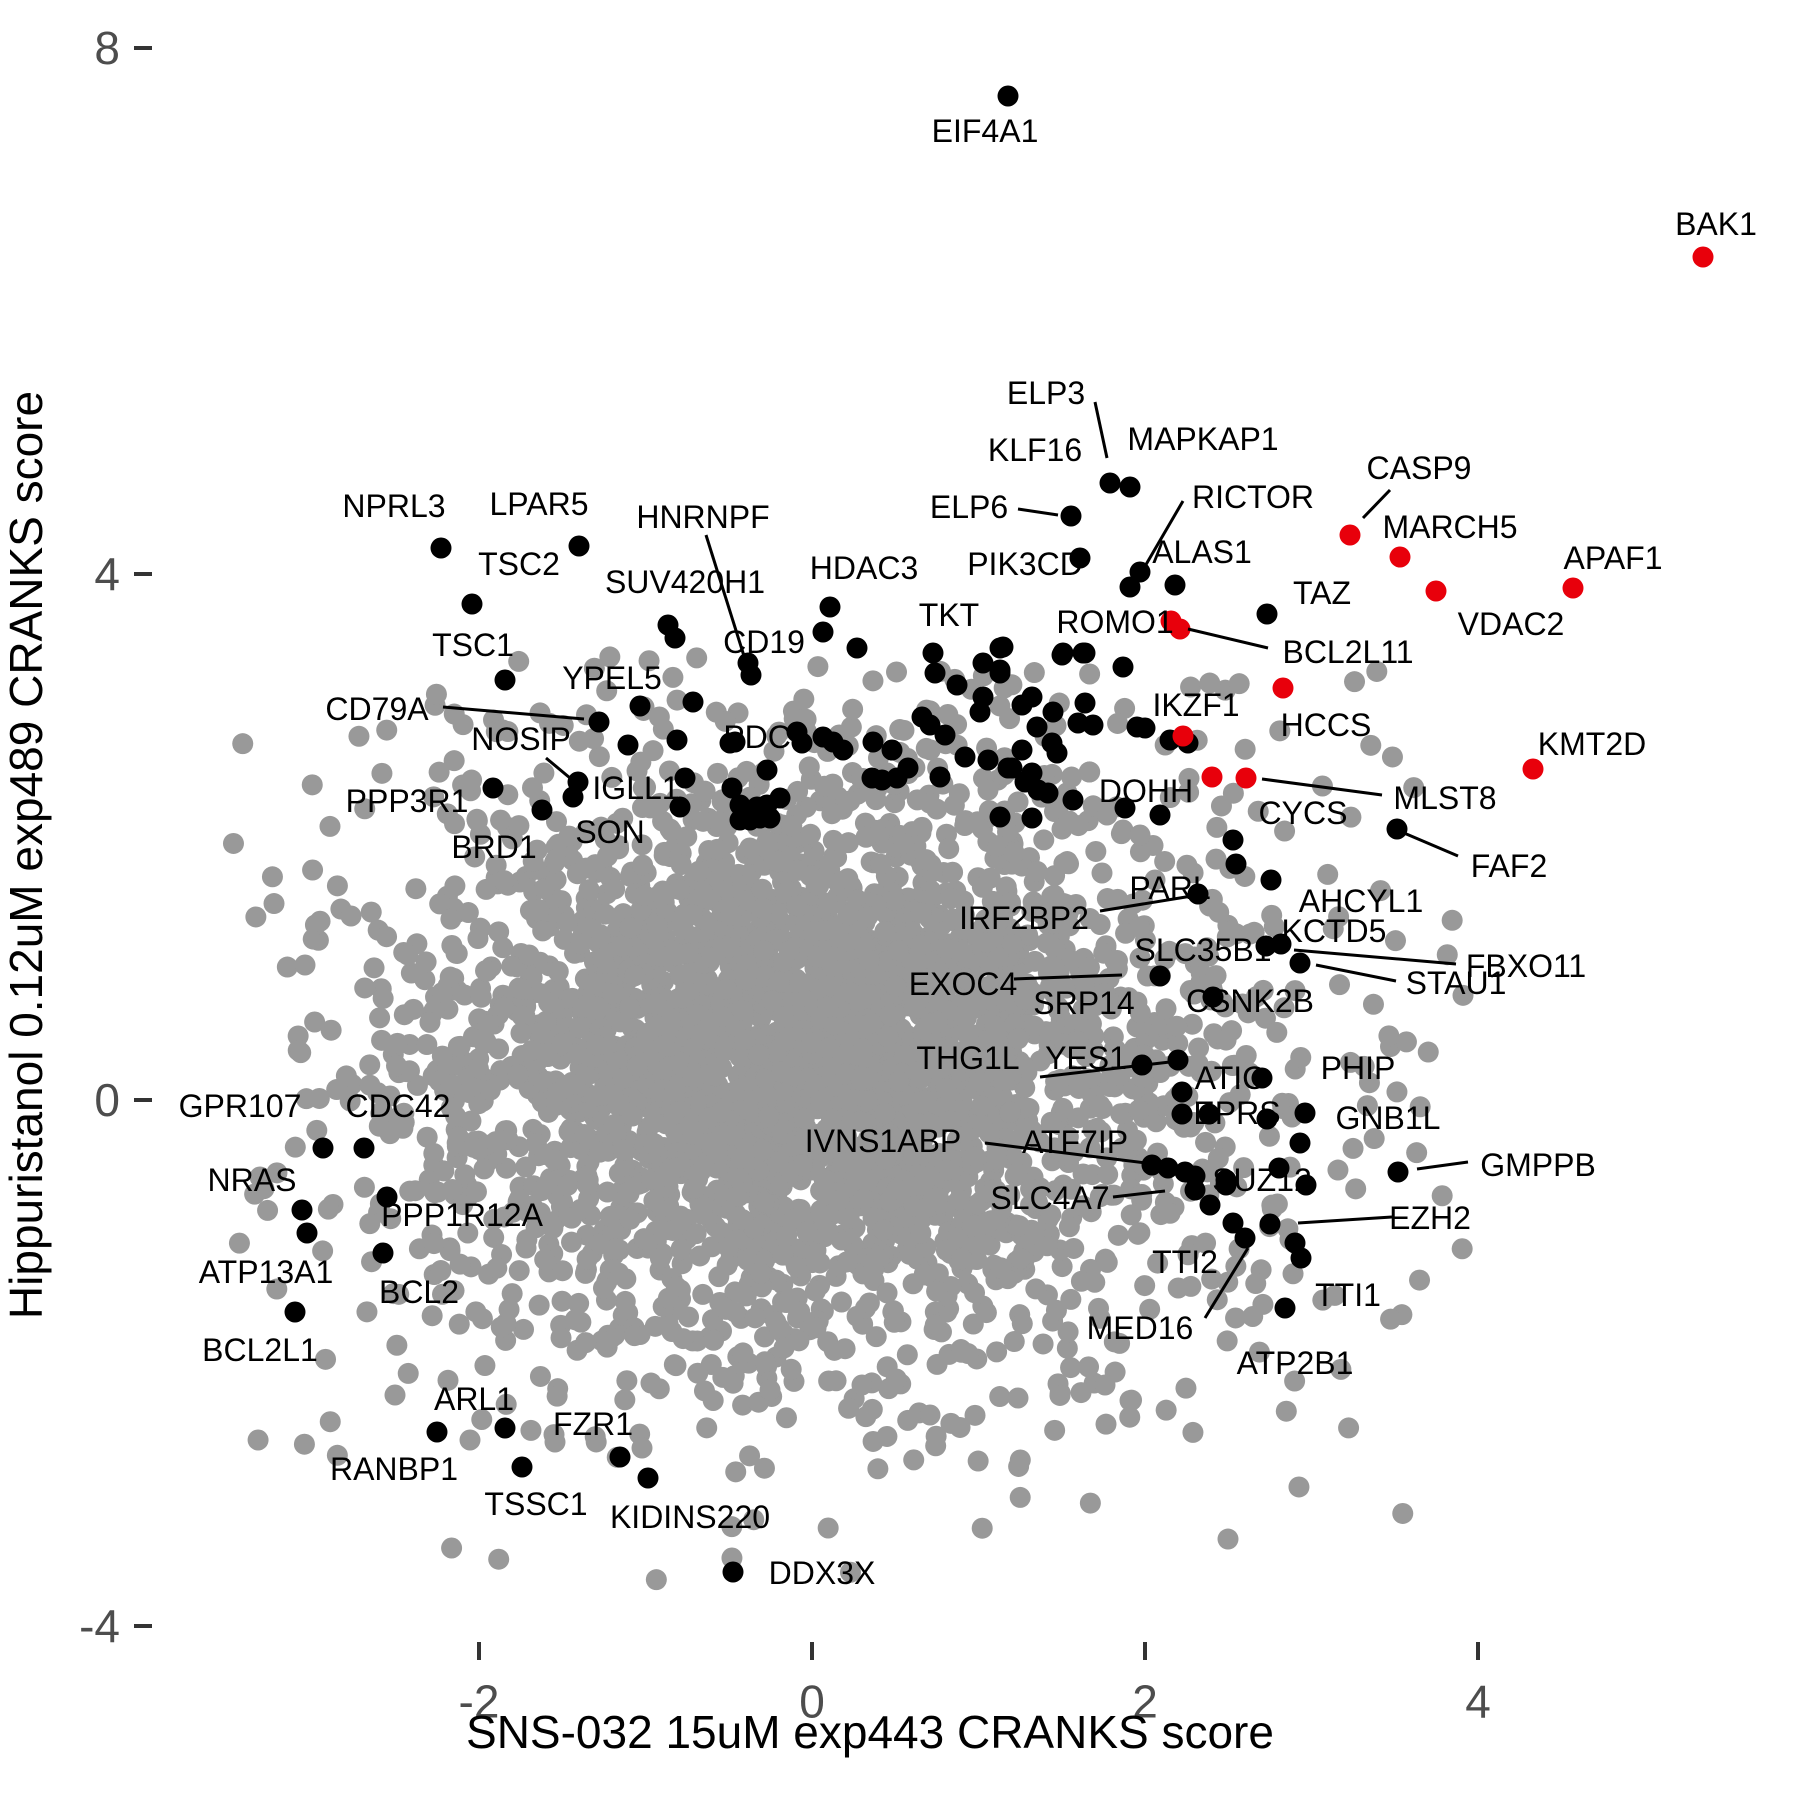 The width and height of the screenshot is (1800, 1800). I want to click on gene-label-igll1: IGLL1, so click(635, 788).